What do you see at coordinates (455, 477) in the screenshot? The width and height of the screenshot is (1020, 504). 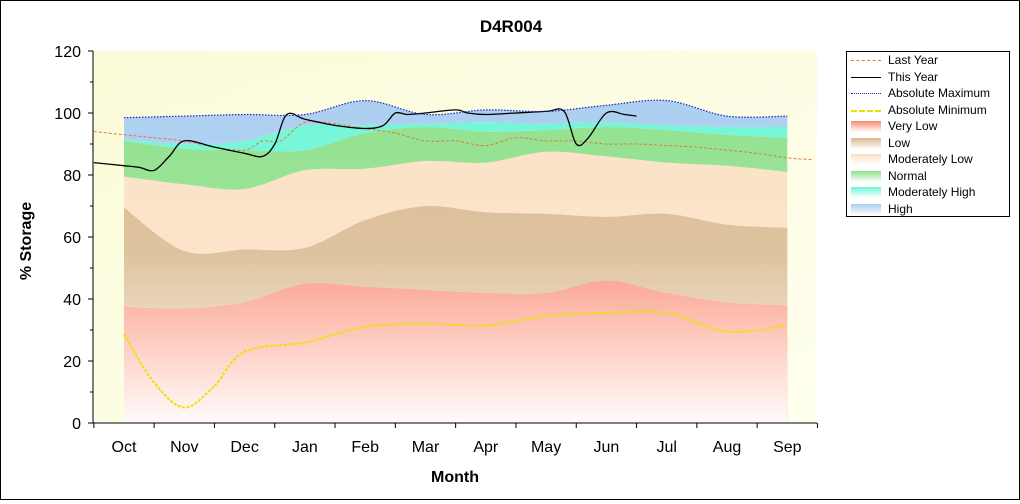 I see `x-axis-label: Month` at bounding box center [455, 477].